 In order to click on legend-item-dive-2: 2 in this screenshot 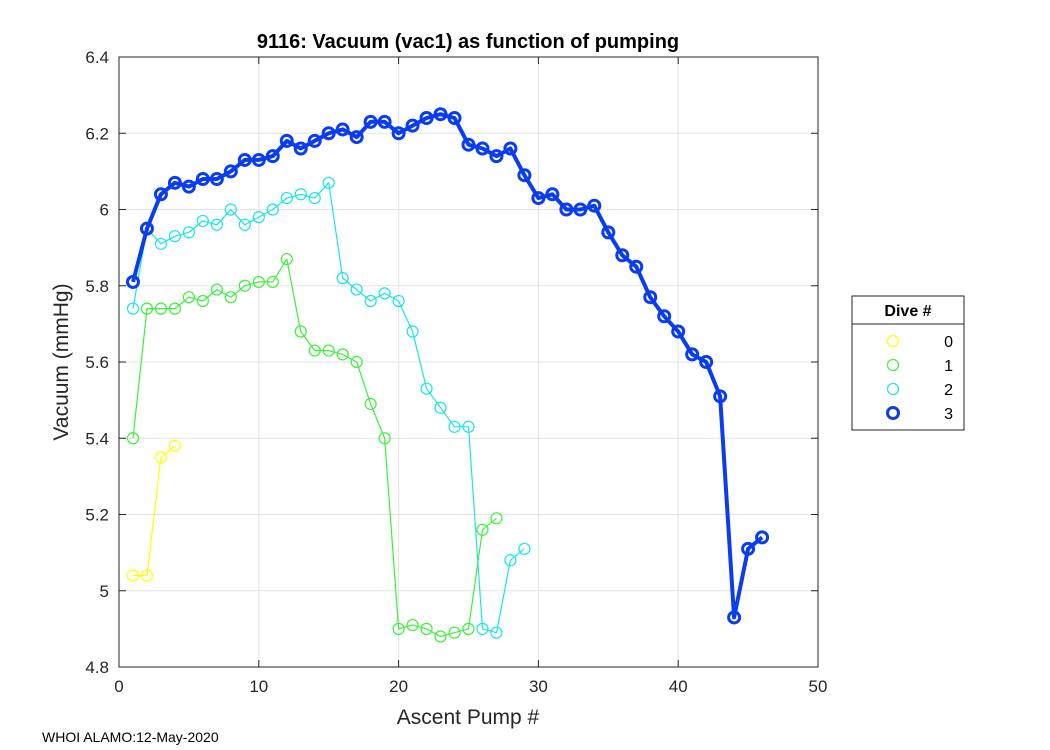, I will do `click(919, 390)`.